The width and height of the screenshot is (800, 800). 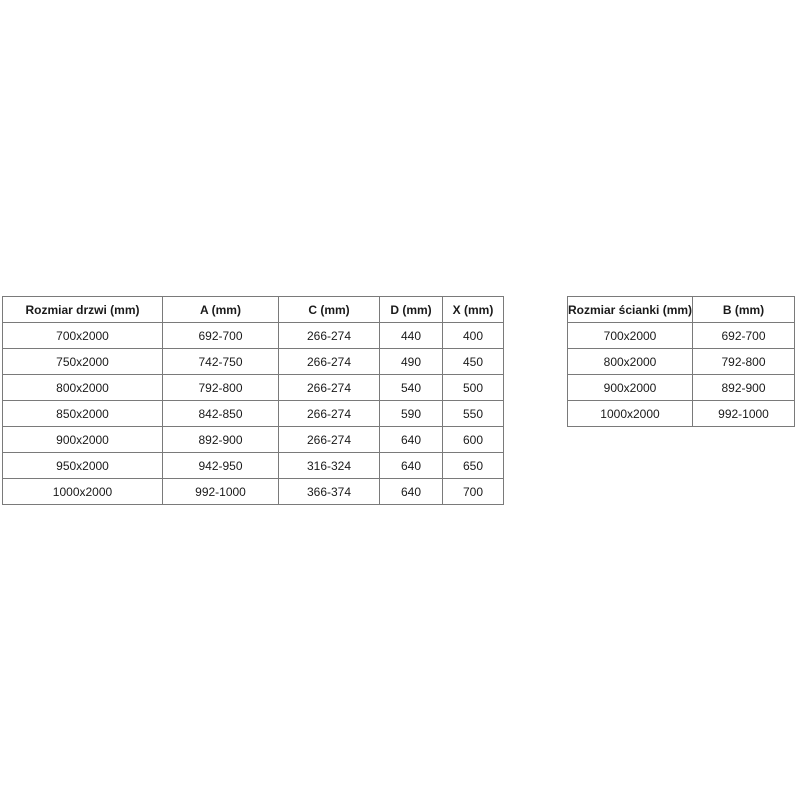 What do you see at coordinates (411, 309) in the screenshot?
I see `column-header-d: D (mm)` at bounding box center [411, 309].